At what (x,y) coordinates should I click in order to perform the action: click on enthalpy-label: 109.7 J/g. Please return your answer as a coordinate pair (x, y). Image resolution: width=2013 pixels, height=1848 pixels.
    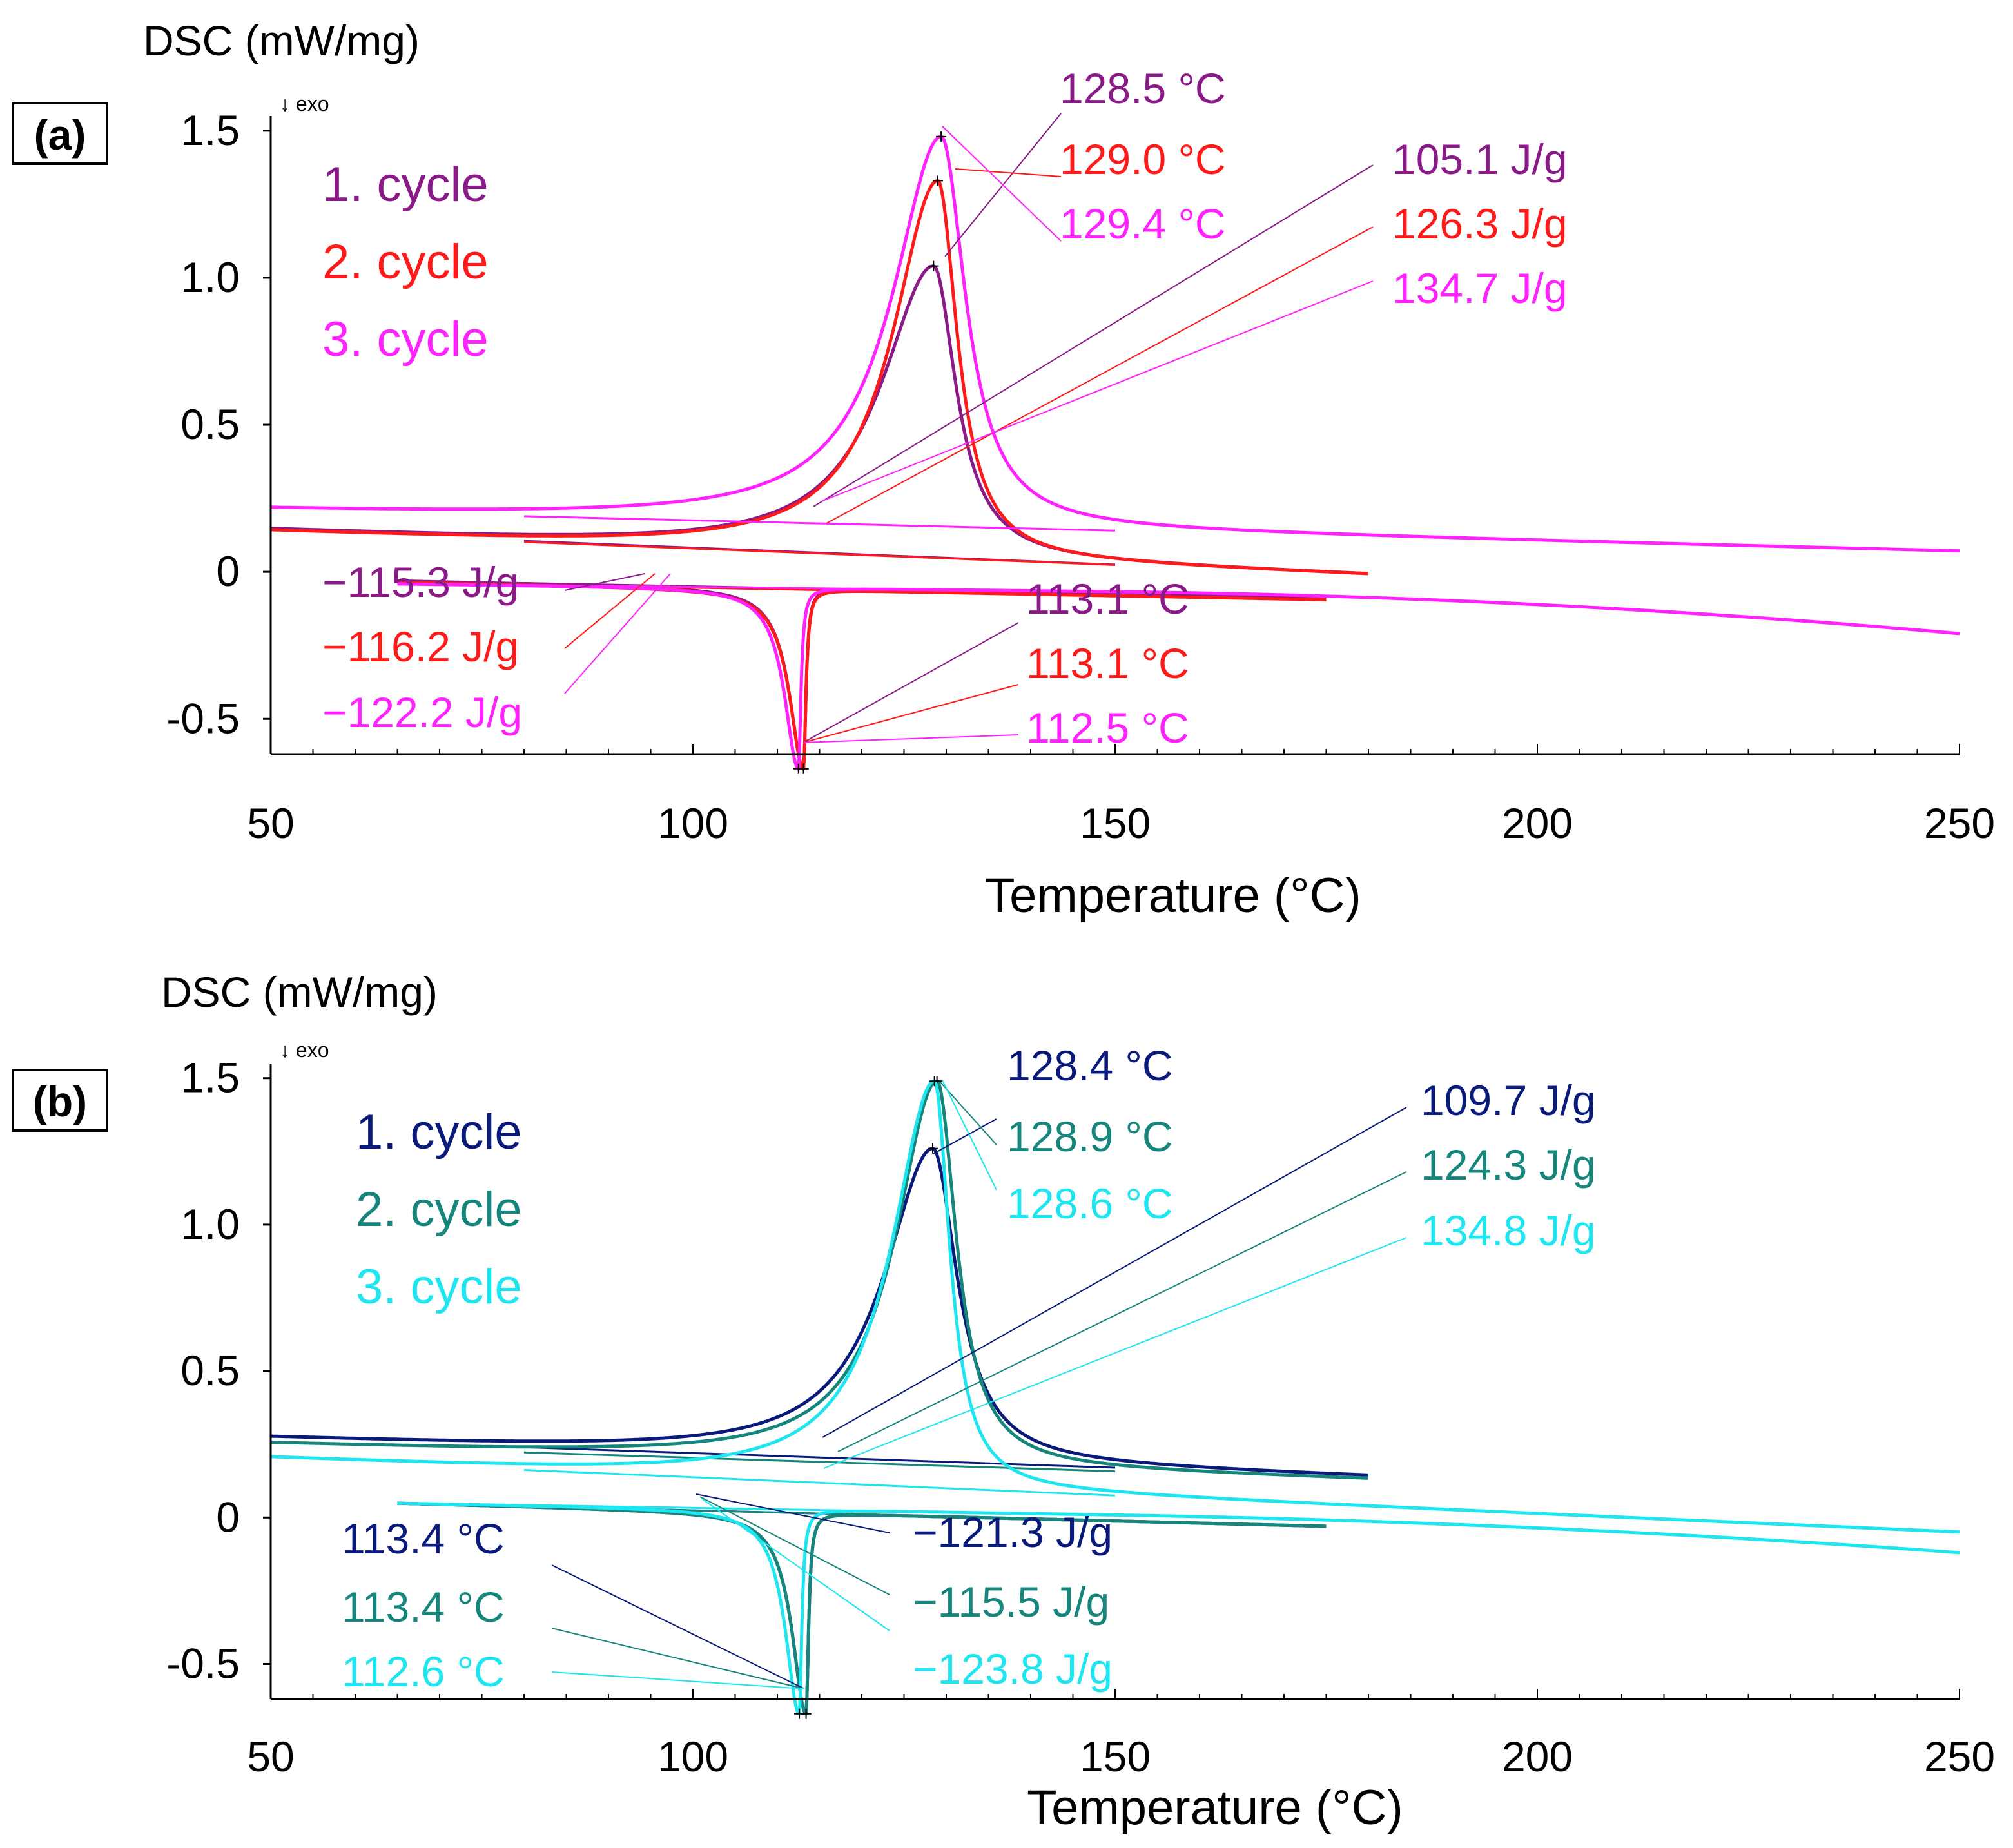
    Looking at the image, I should click on (1508, 1100).